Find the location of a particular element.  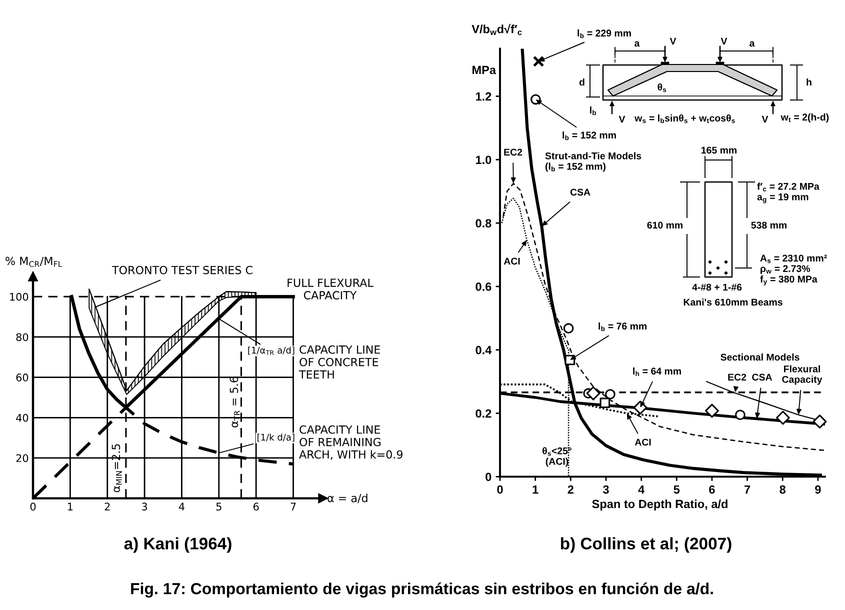

annotation: l$_{h}$ = 64 mm is located at coordinates (657, 371).